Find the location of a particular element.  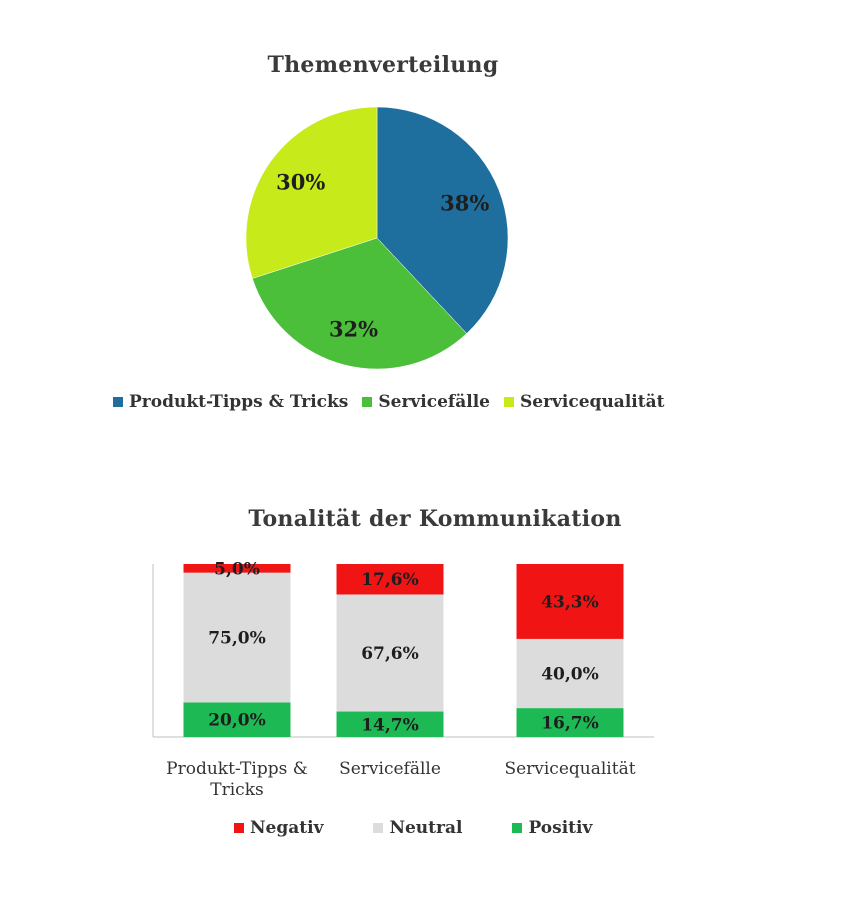

bar-value-label: 67,6% is located at coordinates (390, 654).